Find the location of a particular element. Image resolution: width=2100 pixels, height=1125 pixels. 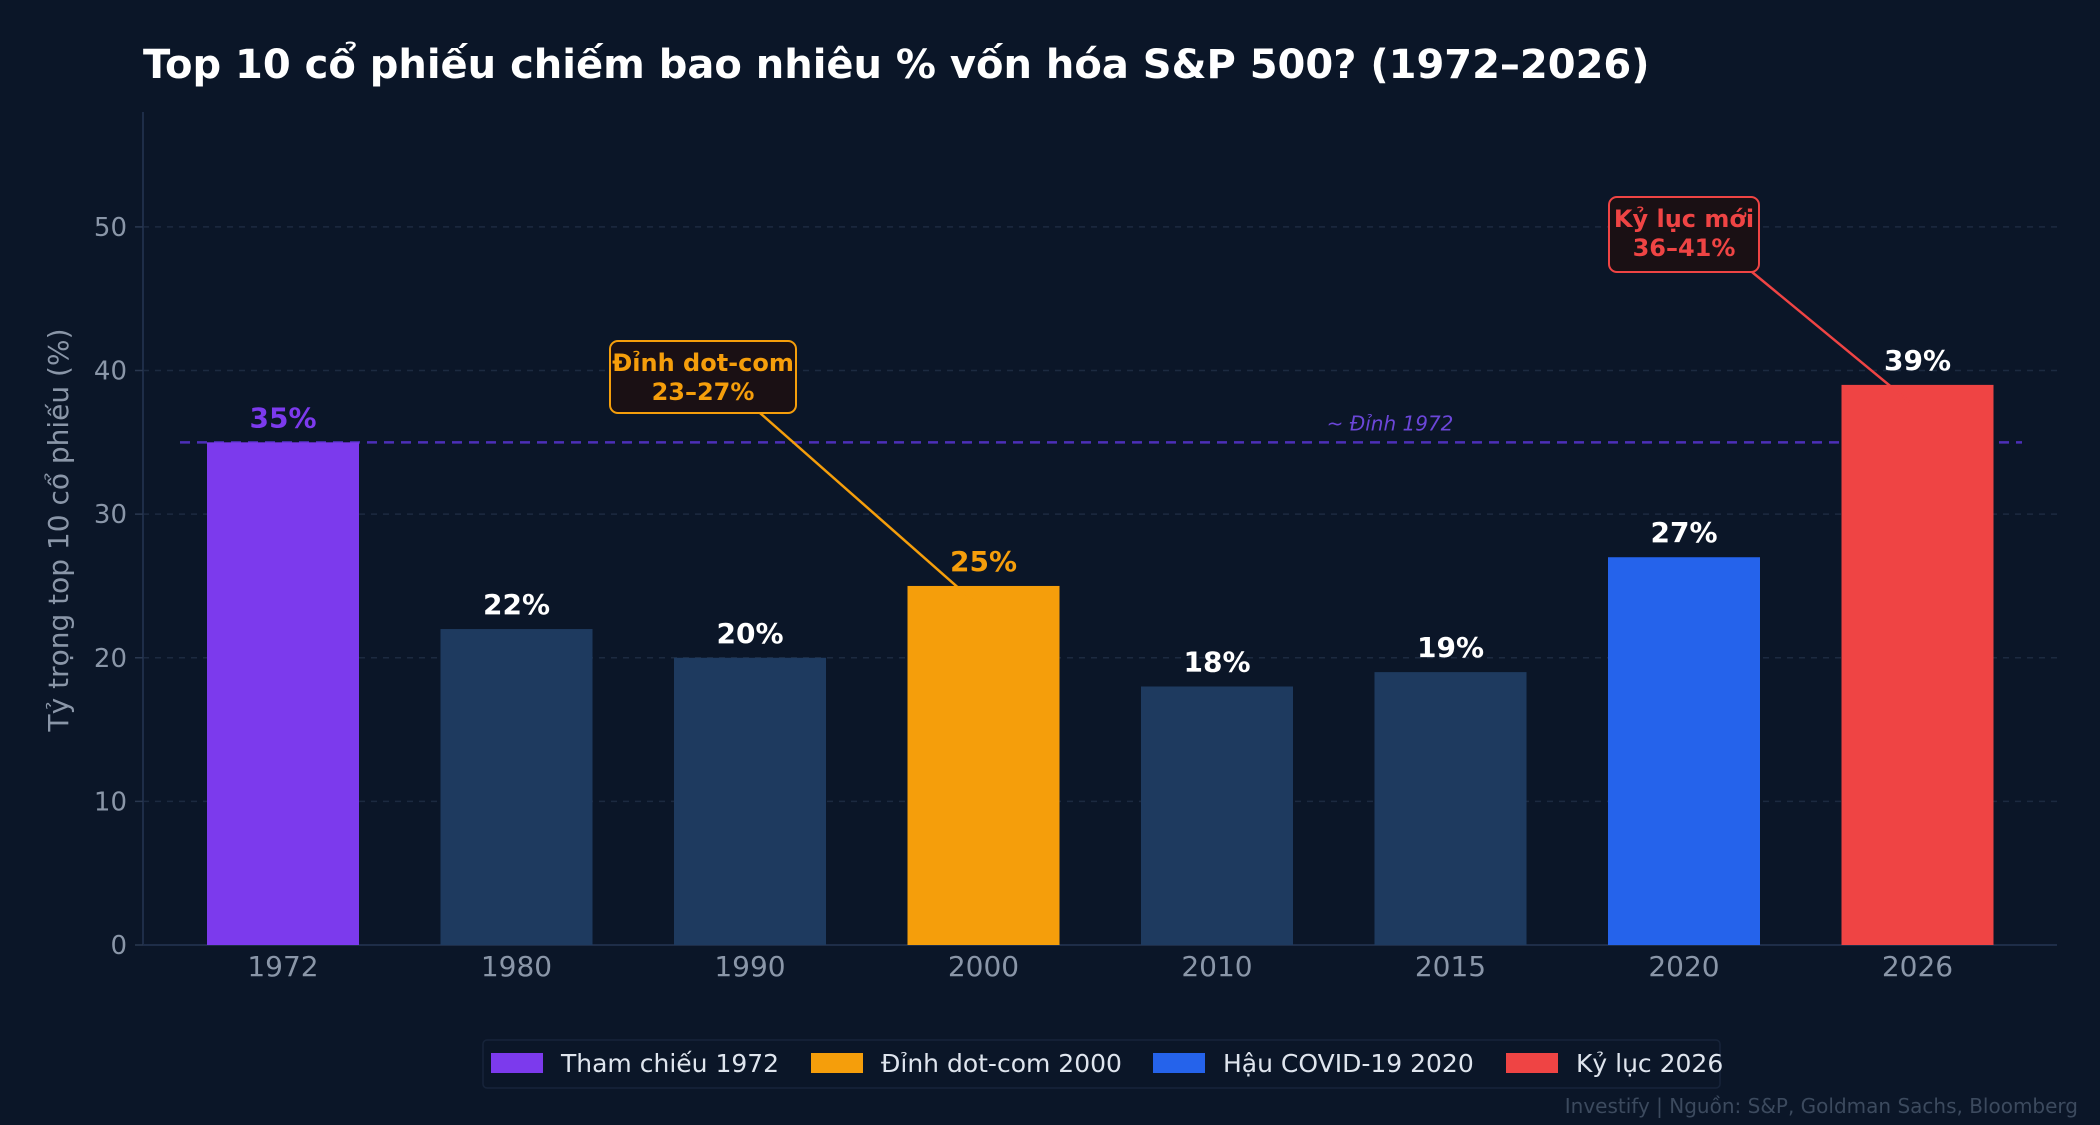

legend-label: Đỉnh dot-com 2000 is located at coordinates (1001, 1063).